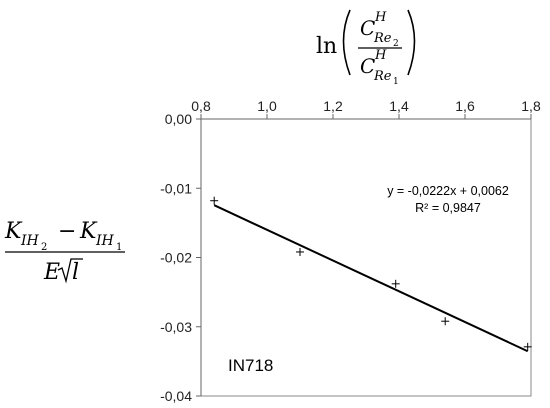 The width and height of the screenshot is (550, 408). Describe the element at coordinates (333, 106) in the screenshot. I see `x-tick-label: 1,2` at that location.